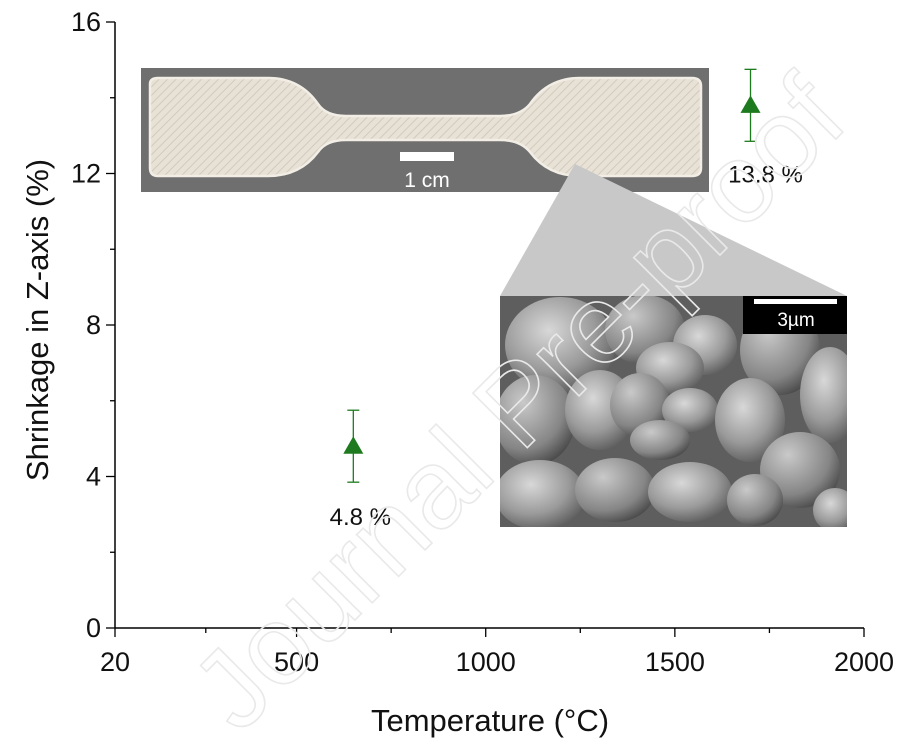 Image resolution: width=908 pixels, height=751 pixels. Describe the element at coordinates (86, 22) in the screenshot. I see `y-tick-label: 16` at that location.